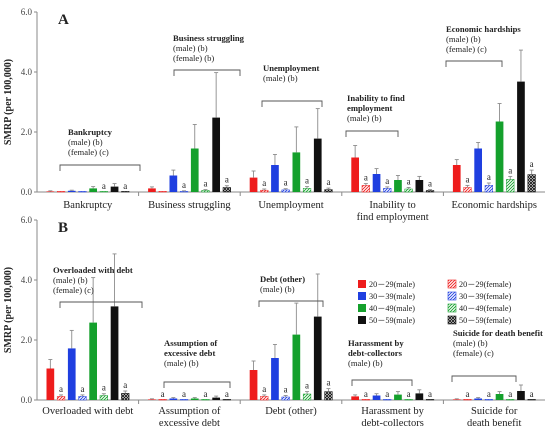 The width and height of the screenshot is (550, 432). Describe the element at coordinates (369, 108) in the screenshot. I see `annotation-title: employment` at that location.